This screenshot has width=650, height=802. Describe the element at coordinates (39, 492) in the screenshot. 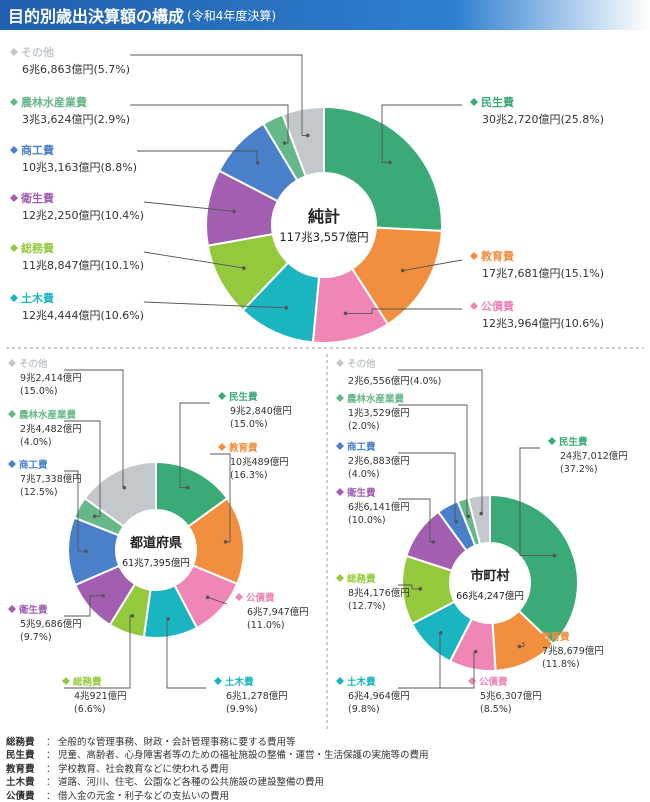

I see `slice-share: (12.5%)` at that location.